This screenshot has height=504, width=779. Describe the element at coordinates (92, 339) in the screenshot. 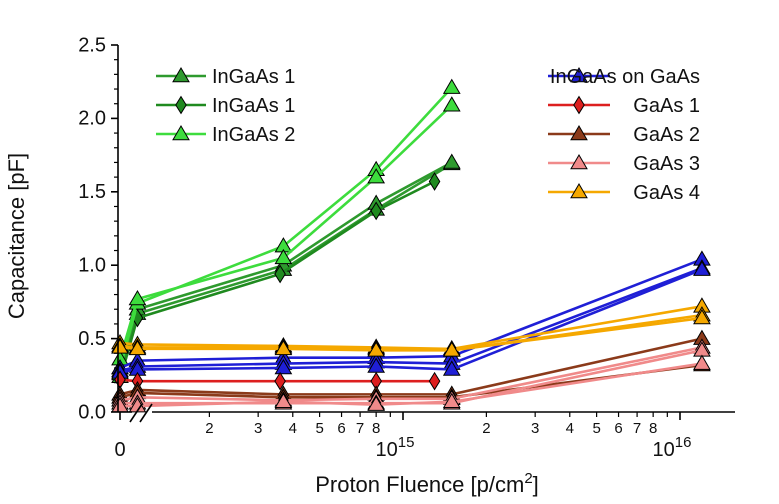

I see `y-tick-label: 0.5` at that location.